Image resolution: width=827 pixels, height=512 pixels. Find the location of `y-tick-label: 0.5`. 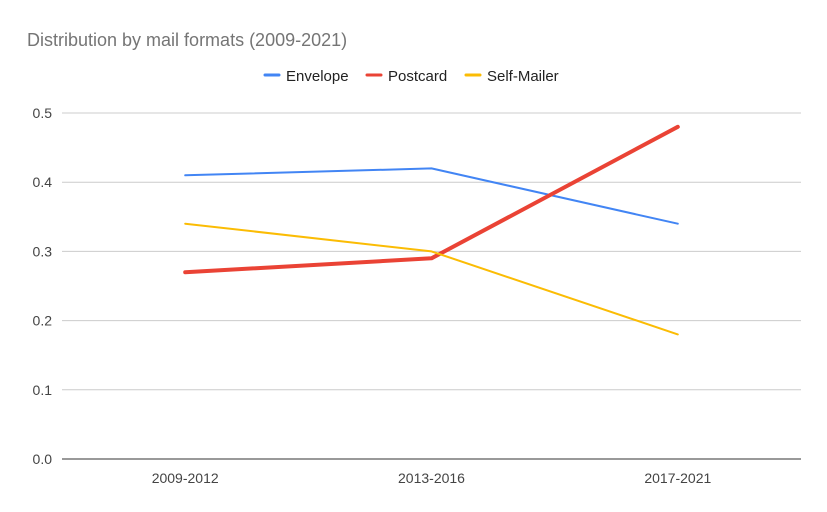

y-tick-label: 0.5 is located at coordinates (43, 113).